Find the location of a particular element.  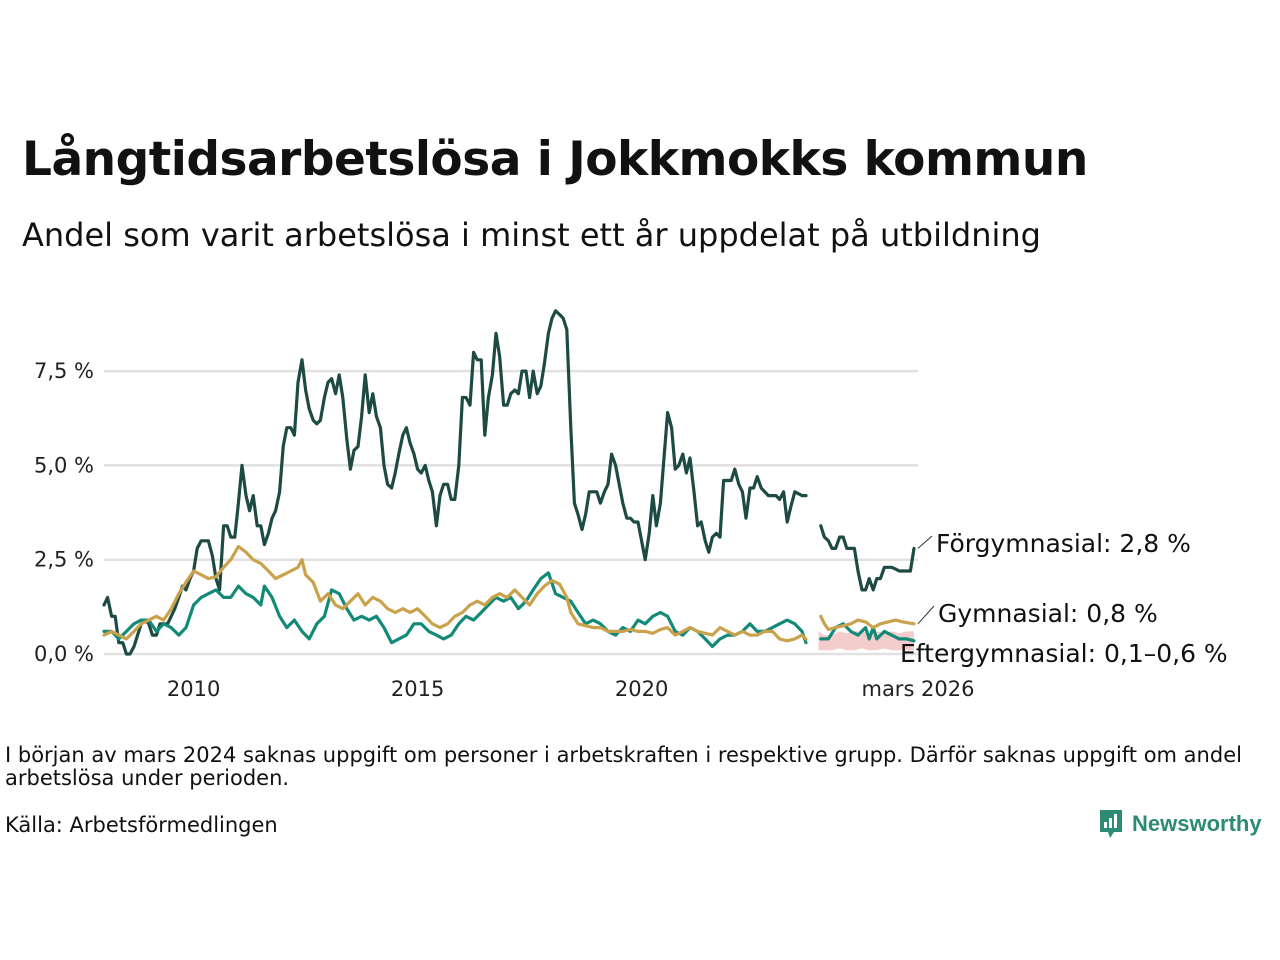

x-tick-label: 2020 is located at coordinates (641, 689).